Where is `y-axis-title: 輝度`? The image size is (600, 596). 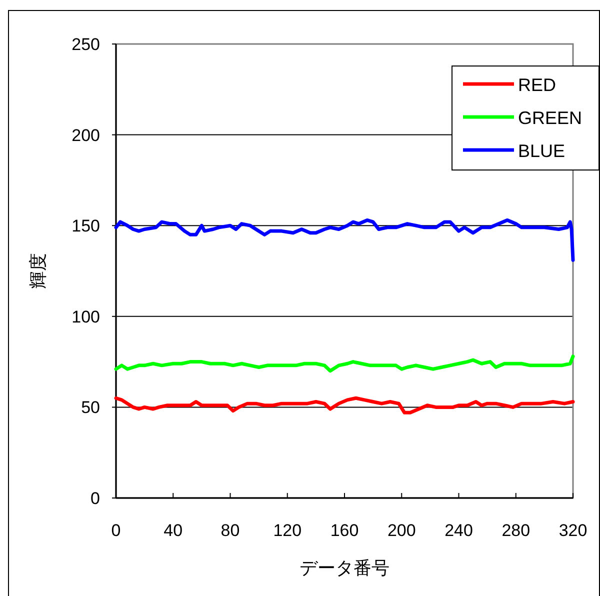 y-axis-title: 輝度 is located at coordinates (38, 271).